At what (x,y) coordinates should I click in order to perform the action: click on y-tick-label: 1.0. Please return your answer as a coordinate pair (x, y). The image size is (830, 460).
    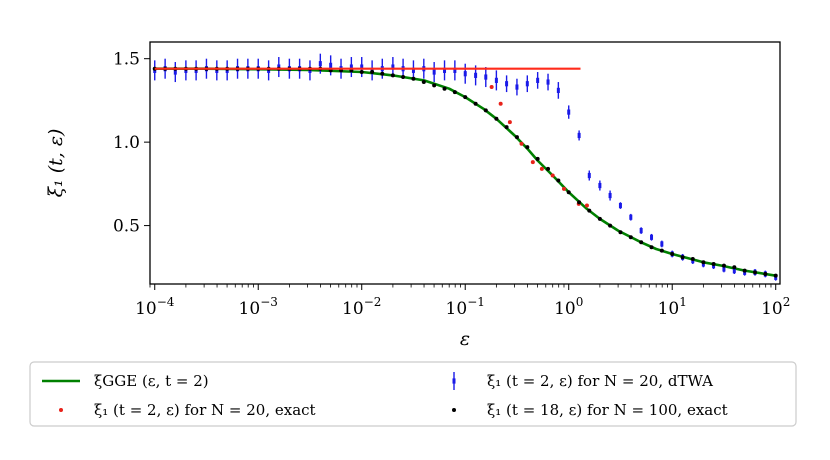
    Looking at the image, I should click on (126, 143).